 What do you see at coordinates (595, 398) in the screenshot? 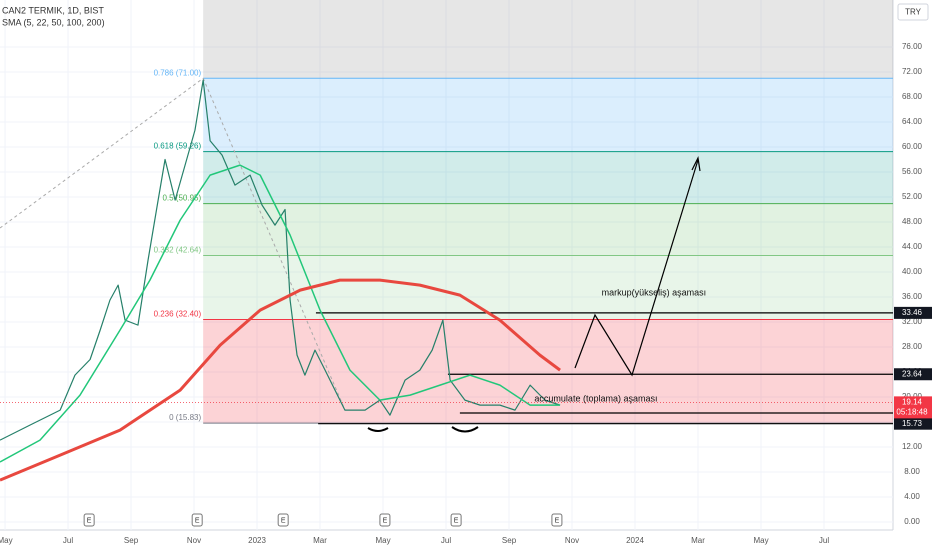
I see `annotation: accumulate (toplama) aşaması` at bounding box center [595, 398].